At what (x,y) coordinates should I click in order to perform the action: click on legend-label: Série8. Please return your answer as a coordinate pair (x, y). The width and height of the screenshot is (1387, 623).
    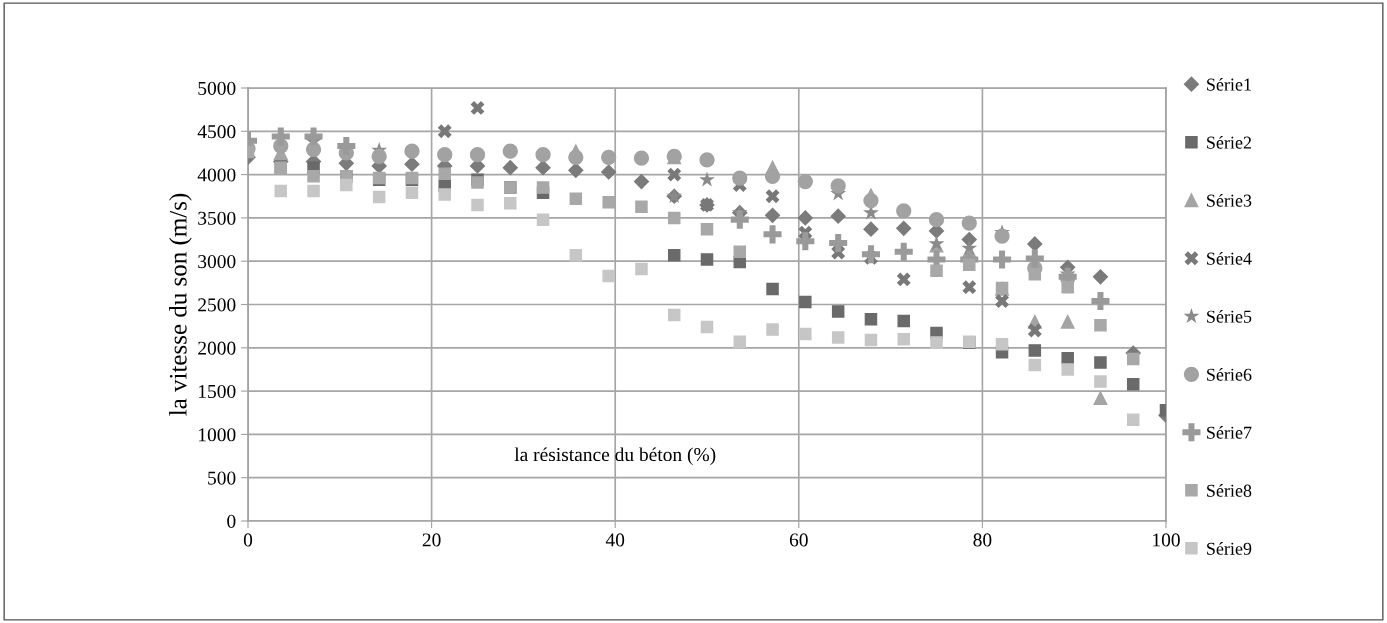
    Looking at the image, I should click on (1229, 490).